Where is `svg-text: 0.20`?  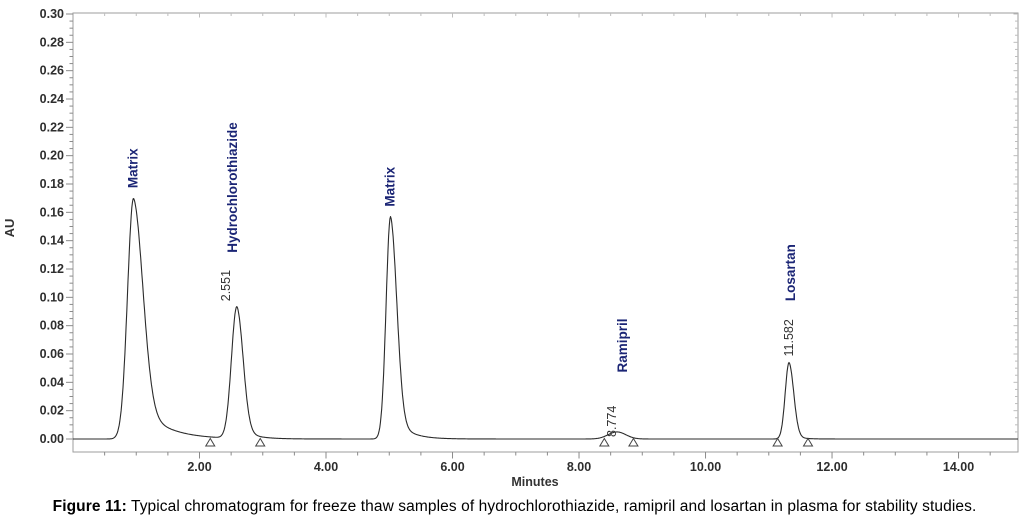
svg-text: 0.20 is located at coordinates (52, 156).